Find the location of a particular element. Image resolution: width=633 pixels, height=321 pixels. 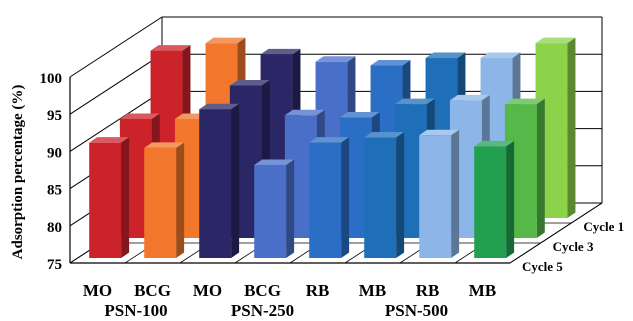

series-label: Cycle 5 is located at coordinates (542, 266).